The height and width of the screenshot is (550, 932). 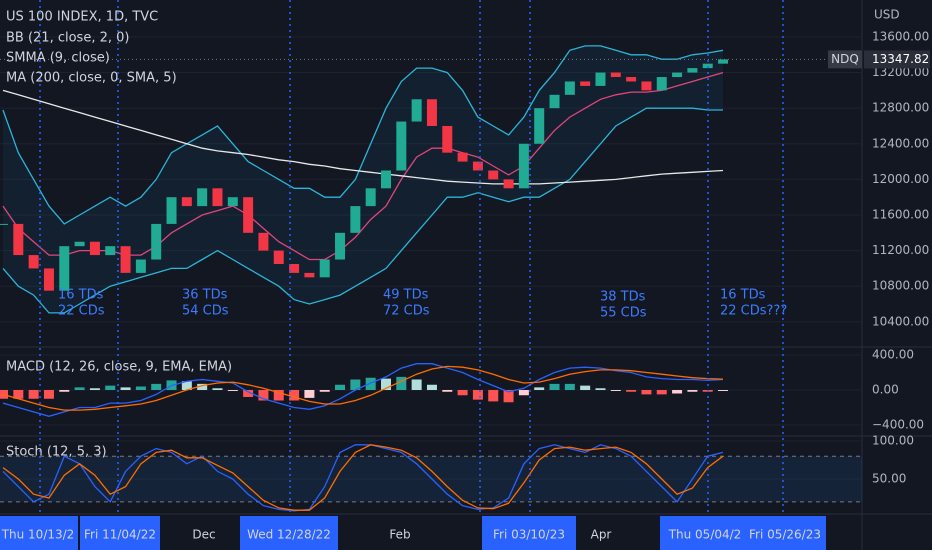 What do you see at coordinates (67, 38) in the screenshot?
I see `indicator-label: BB (21, close, 2, 0)` at bounding box center [67, 38].